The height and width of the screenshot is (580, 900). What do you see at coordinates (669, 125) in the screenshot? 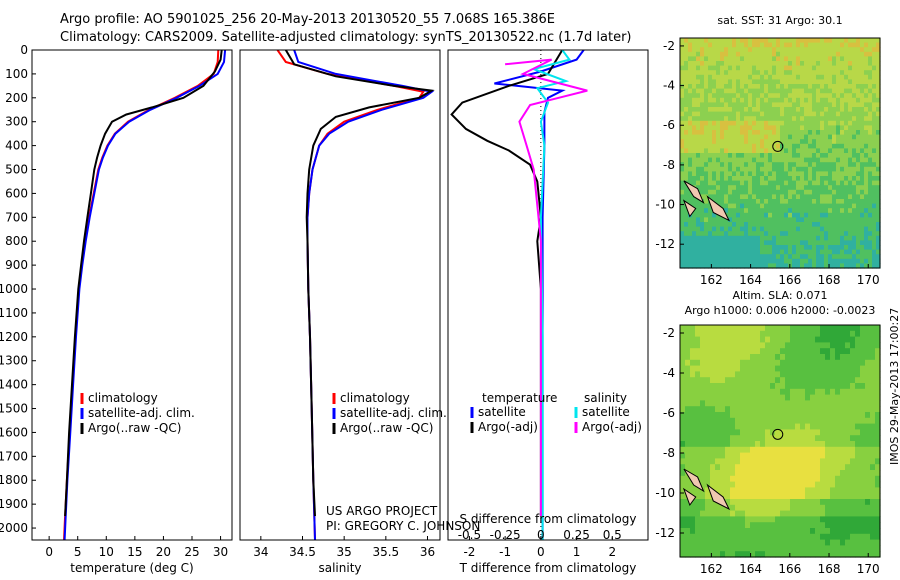
I see `map-y-tick-label: -6` at bounding box center [669, 125].